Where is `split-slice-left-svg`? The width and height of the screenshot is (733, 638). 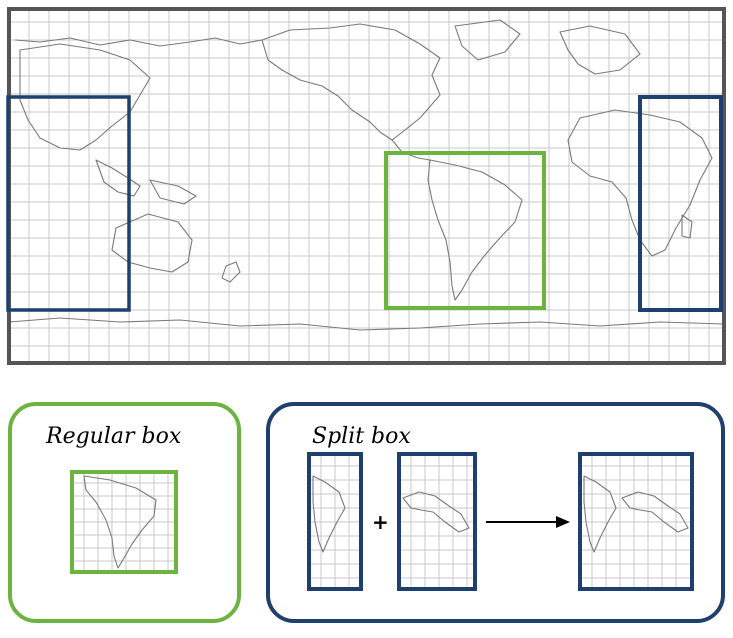
split-slice-left-svg is located at coordinates (335, 521).